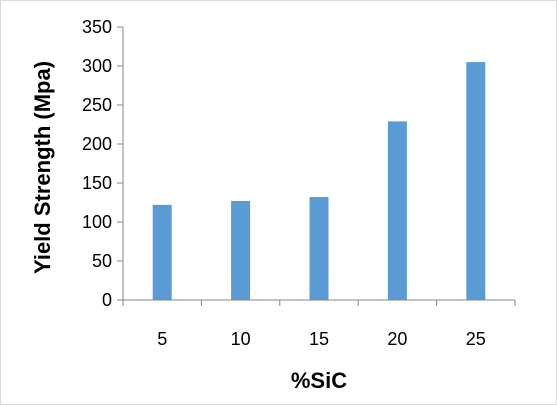 This screenshot has height=406, width=557. Describe the element at coordinates (397, 339) in the screenshot. I see `x-tick-label: 20` at that location.